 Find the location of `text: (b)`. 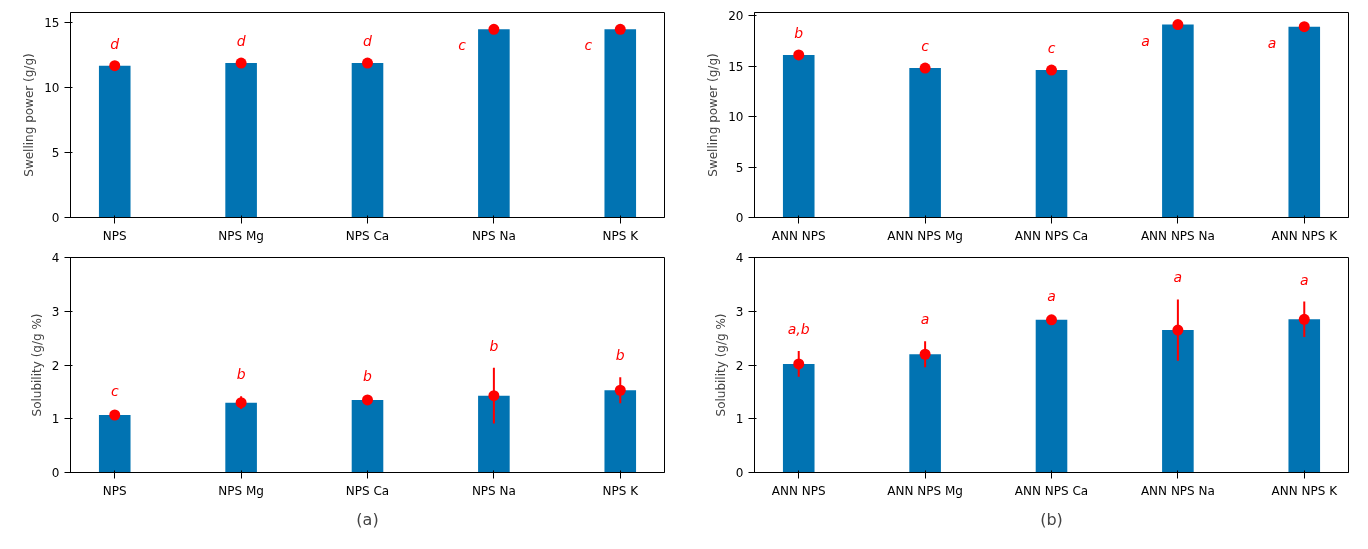

text: (b) is located at coordinates (1051, 519).